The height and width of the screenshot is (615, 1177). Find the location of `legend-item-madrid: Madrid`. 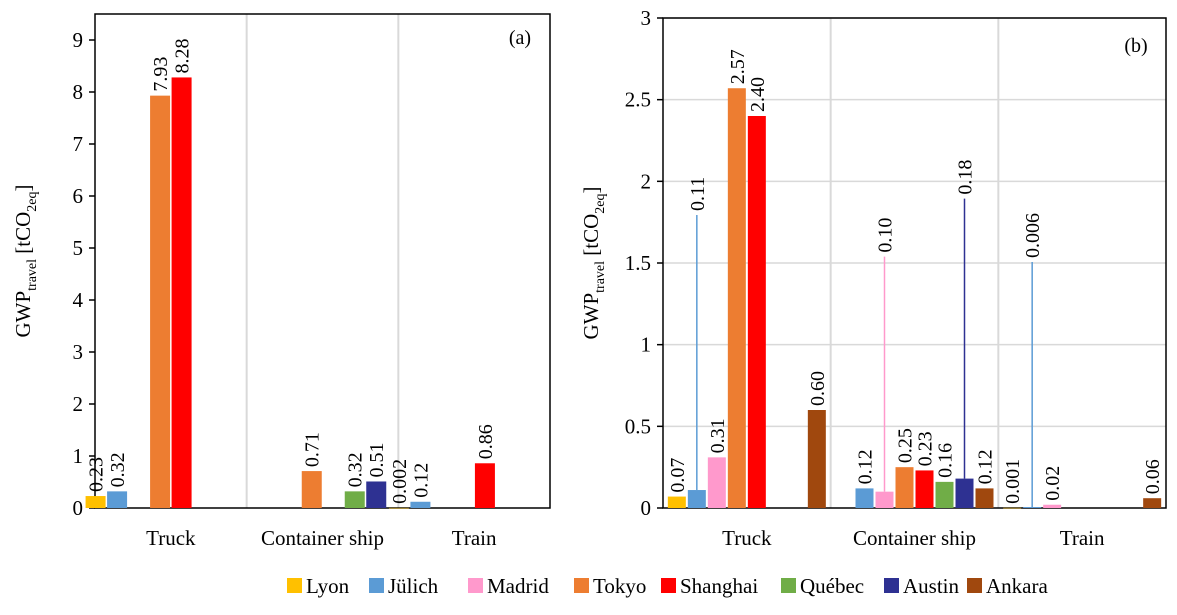

legend-item-madrid: Madrid is located at coordinates (508, 586).